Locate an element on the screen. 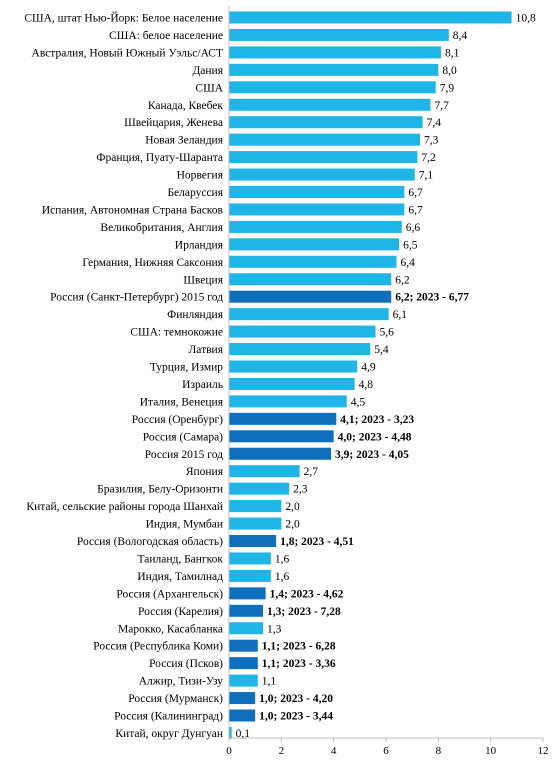 This screenshot has width=552, height=768. data-label: 7,4 is located at coordinates (434, 123).